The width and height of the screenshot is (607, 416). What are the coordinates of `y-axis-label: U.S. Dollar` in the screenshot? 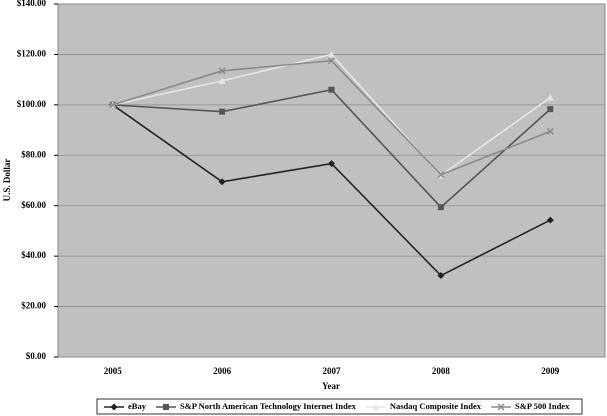 It's located at (7, 180).